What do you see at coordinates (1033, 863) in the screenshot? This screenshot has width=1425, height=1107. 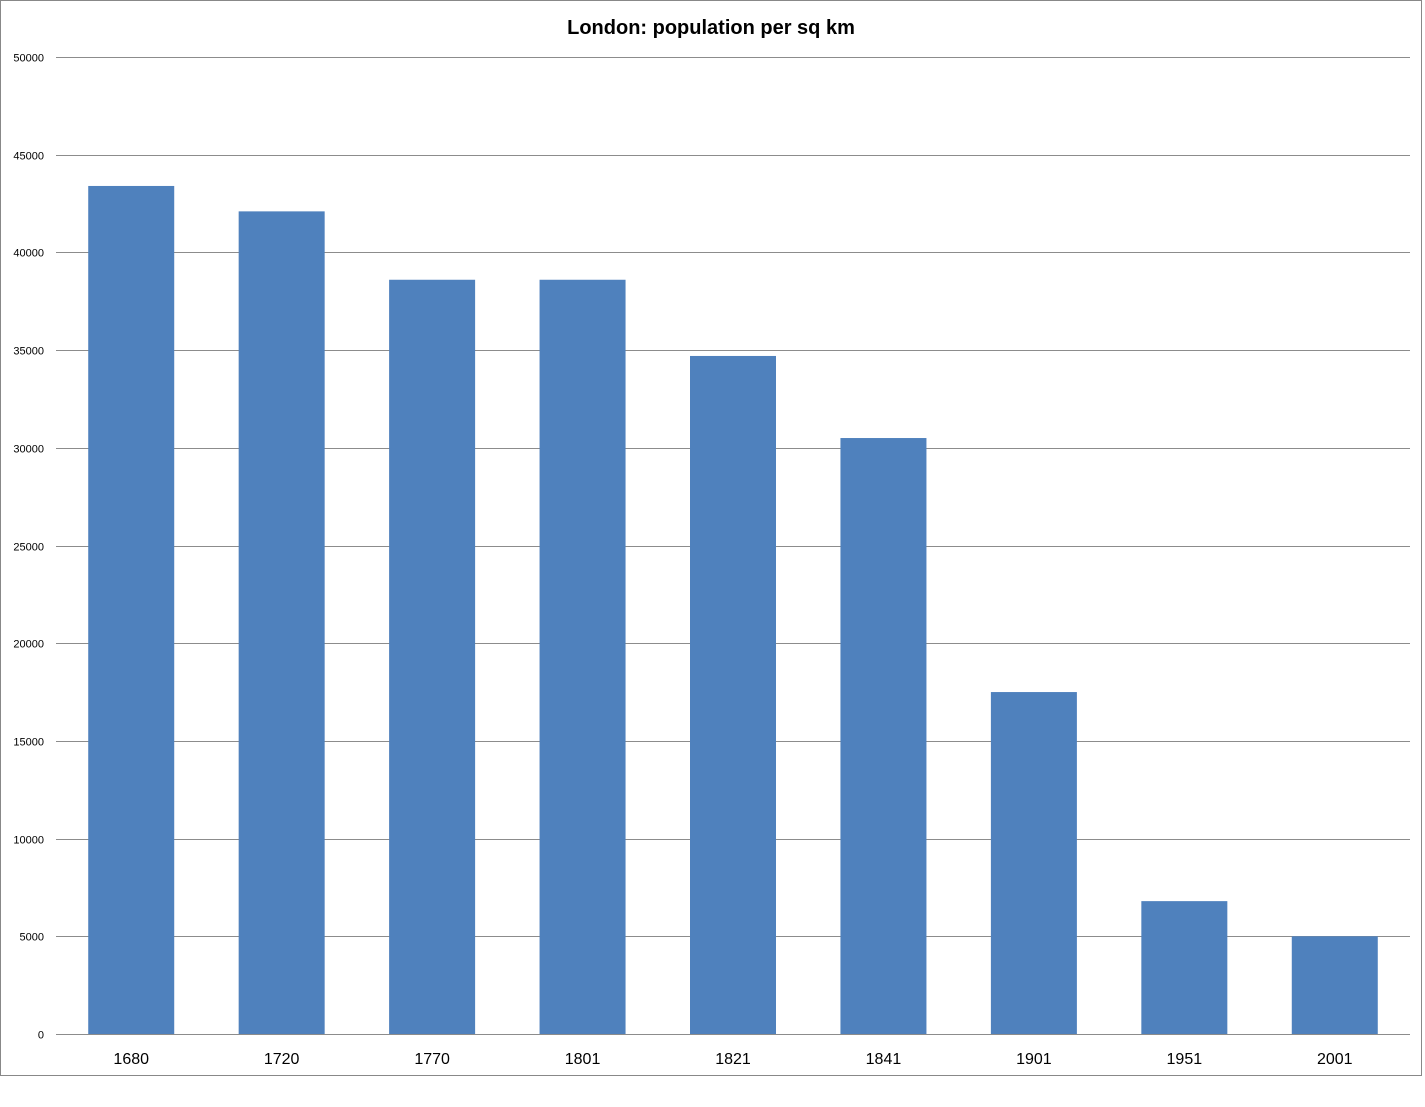 I see `bar-1901` at bounding box center [1033, 863].